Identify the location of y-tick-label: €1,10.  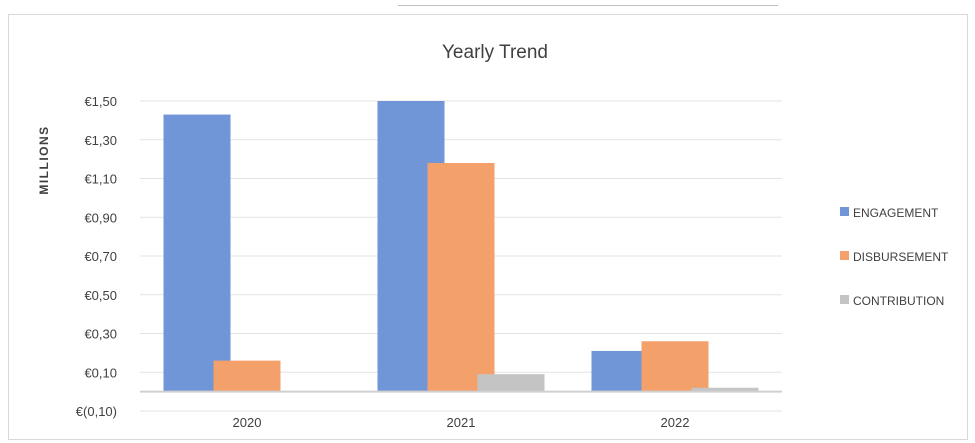
(100, 179).